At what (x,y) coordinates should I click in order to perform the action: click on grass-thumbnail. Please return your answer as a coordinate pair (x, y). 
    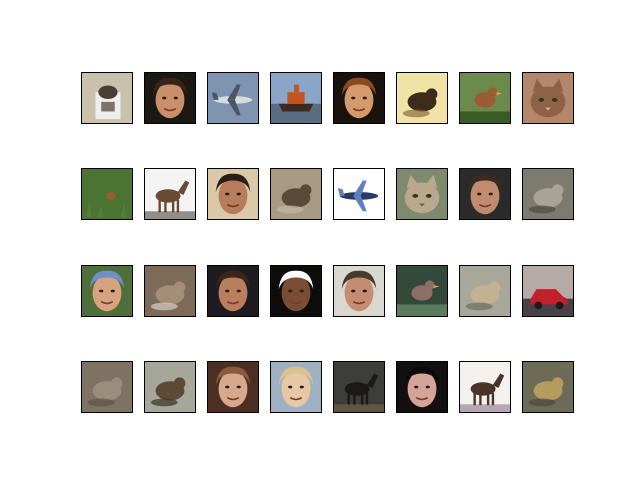
    Looking at the image, I should click on (107, 194).